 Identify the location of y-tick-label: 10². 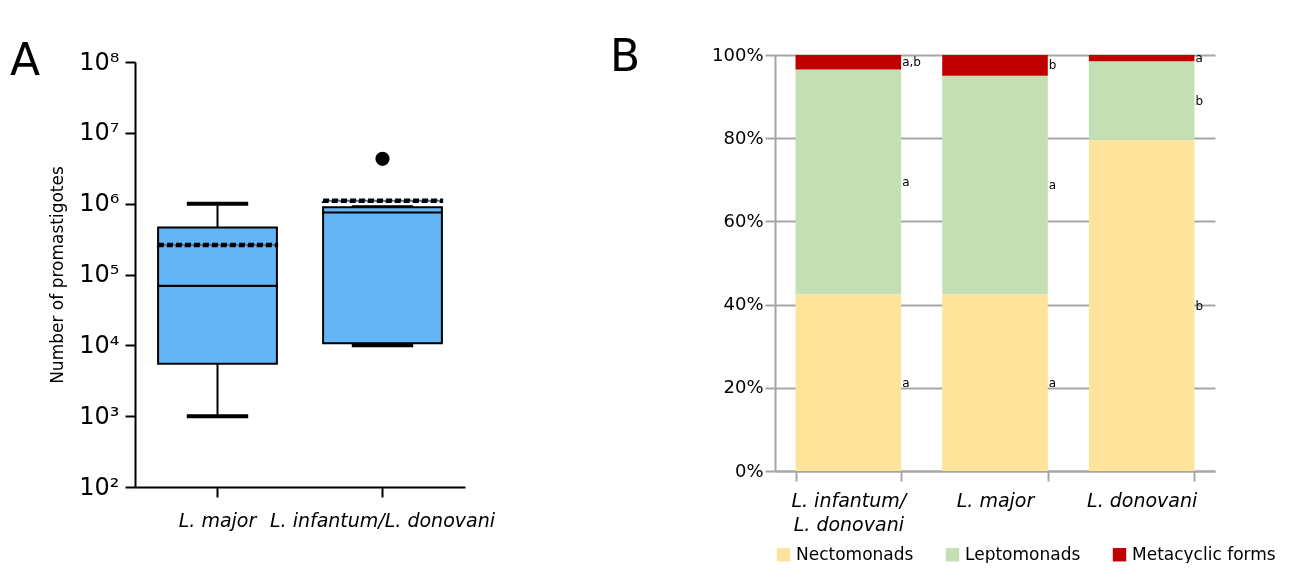
(99, 486).